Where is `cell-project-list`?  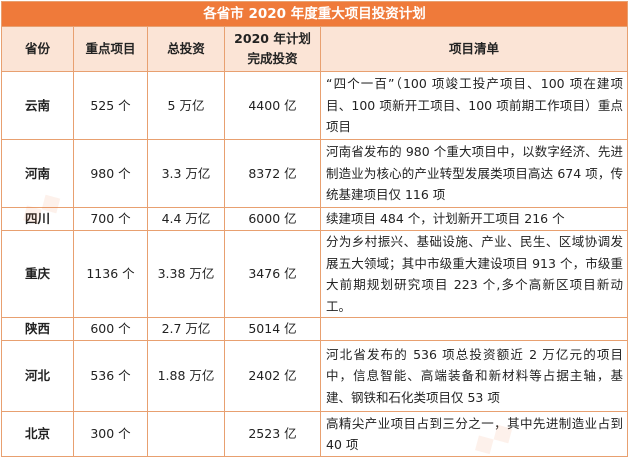
cell-project-list is located at coordinates (473, 329).